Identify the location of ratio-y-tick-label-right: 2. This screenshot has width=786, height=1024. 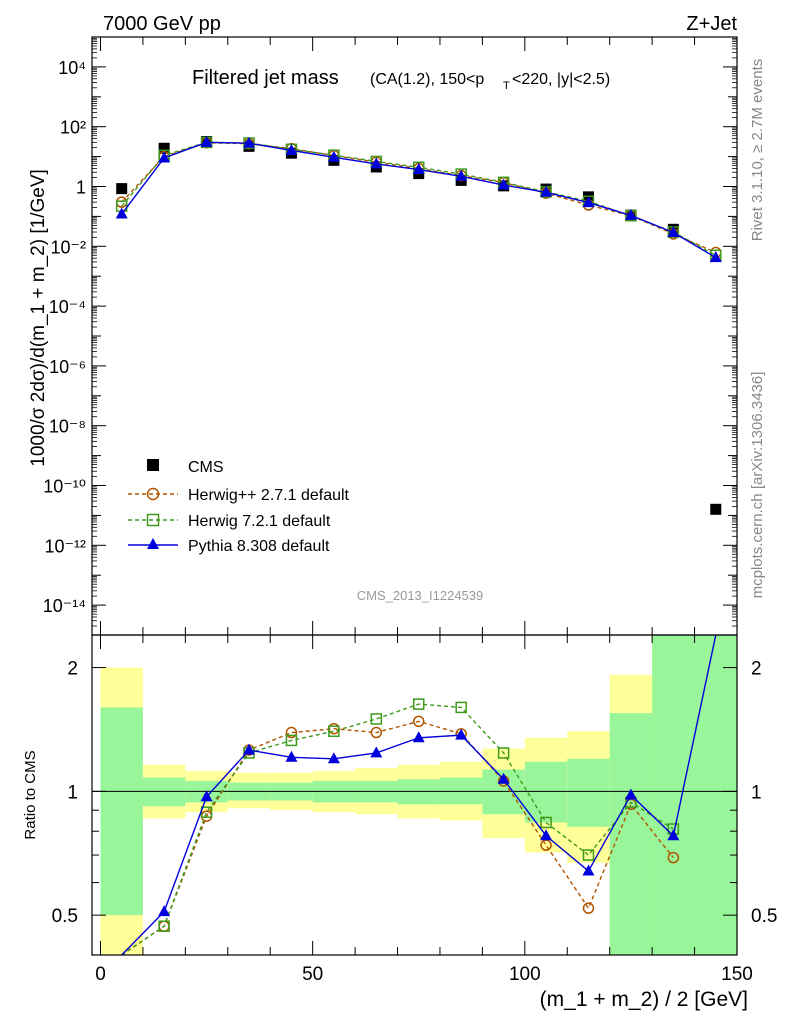
(756, 669).